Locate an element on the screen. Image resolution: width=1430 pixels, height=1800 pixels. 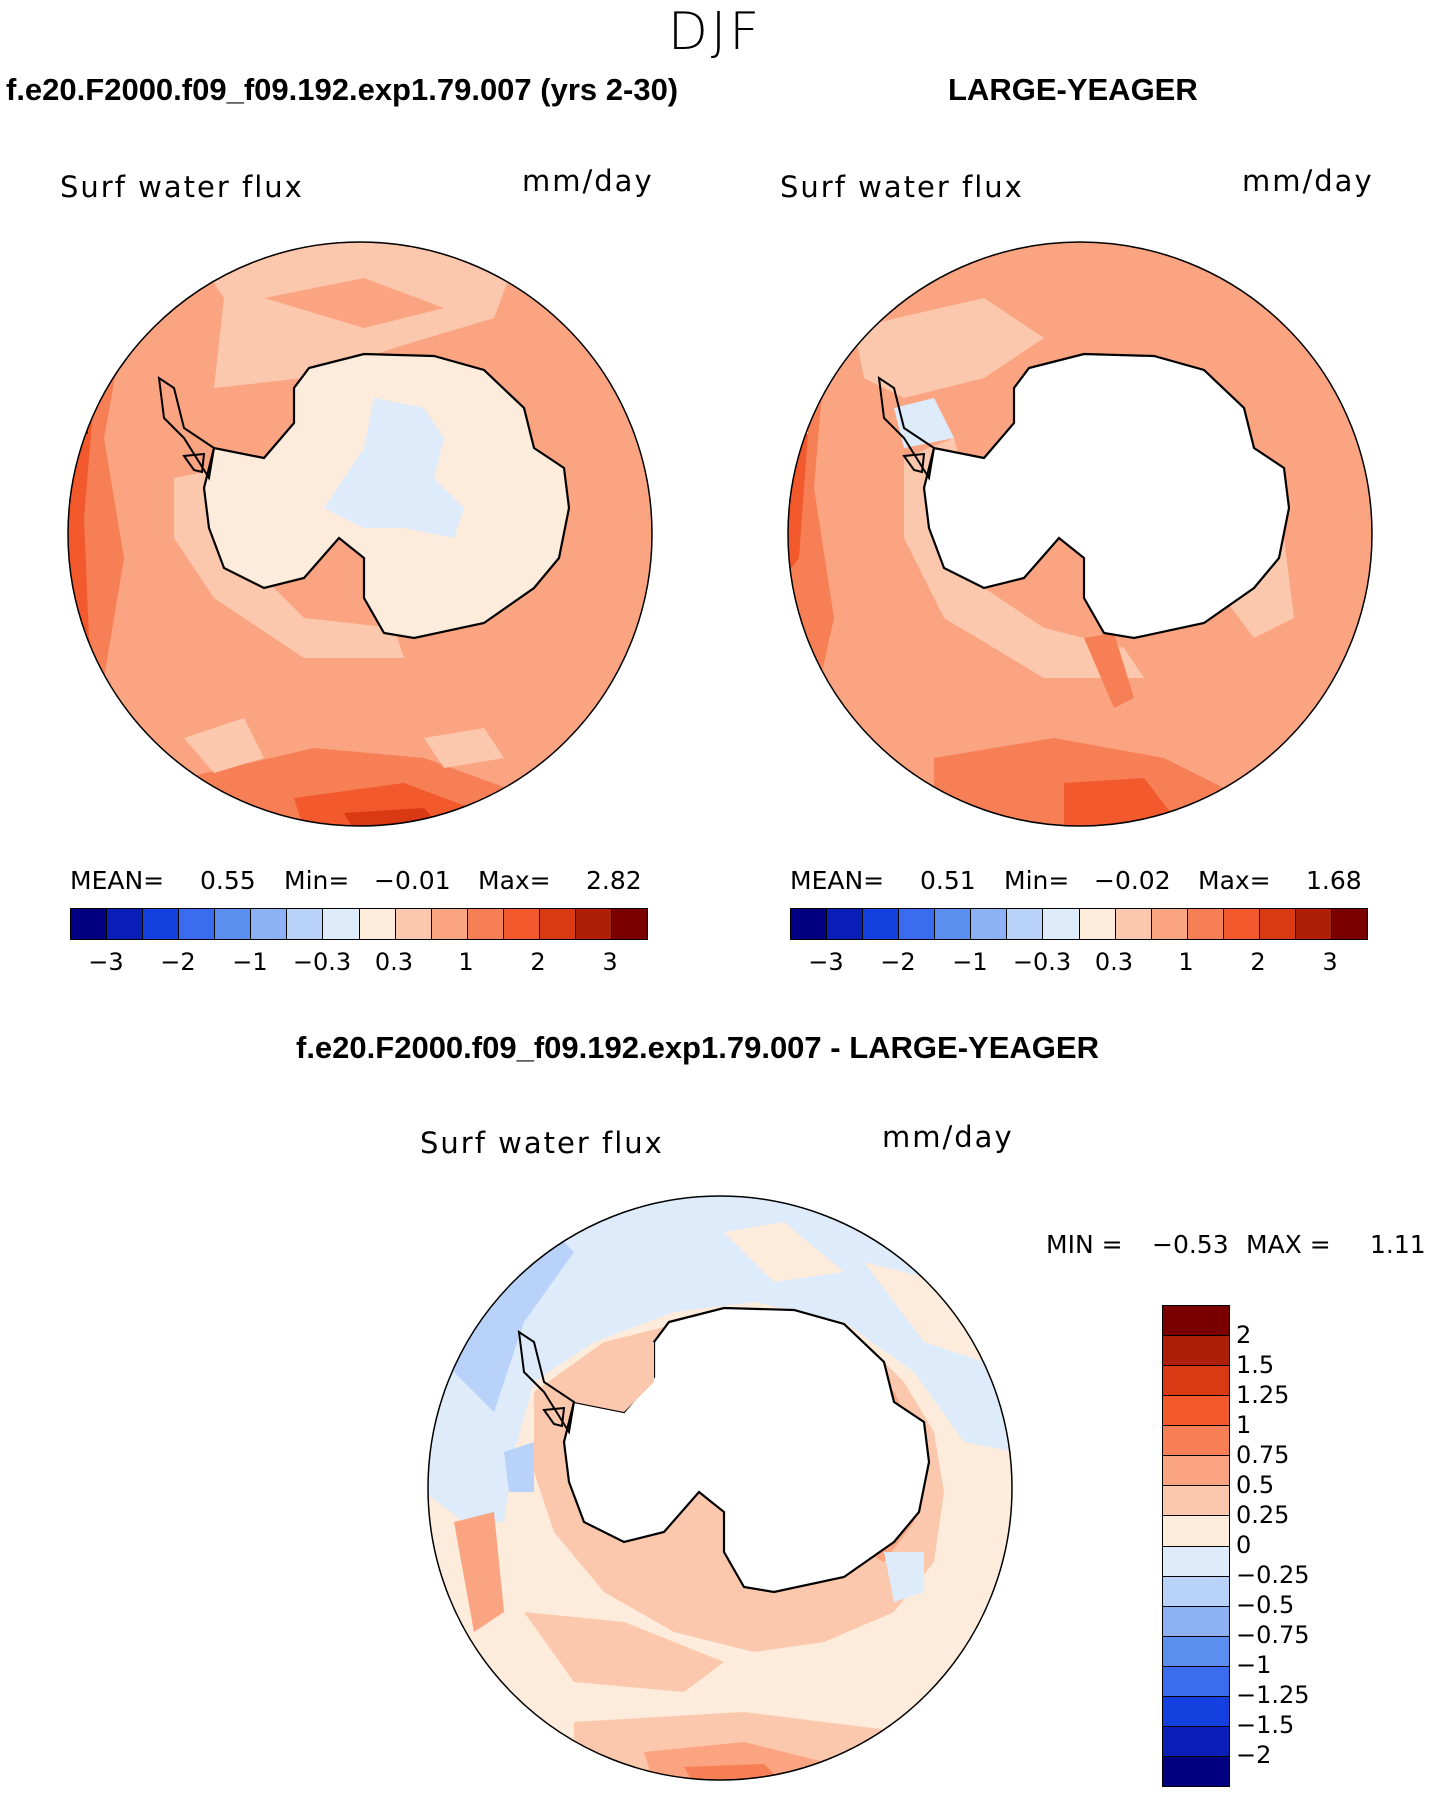
model-mean-value: 0.55 is located at coordinates (228, 880).